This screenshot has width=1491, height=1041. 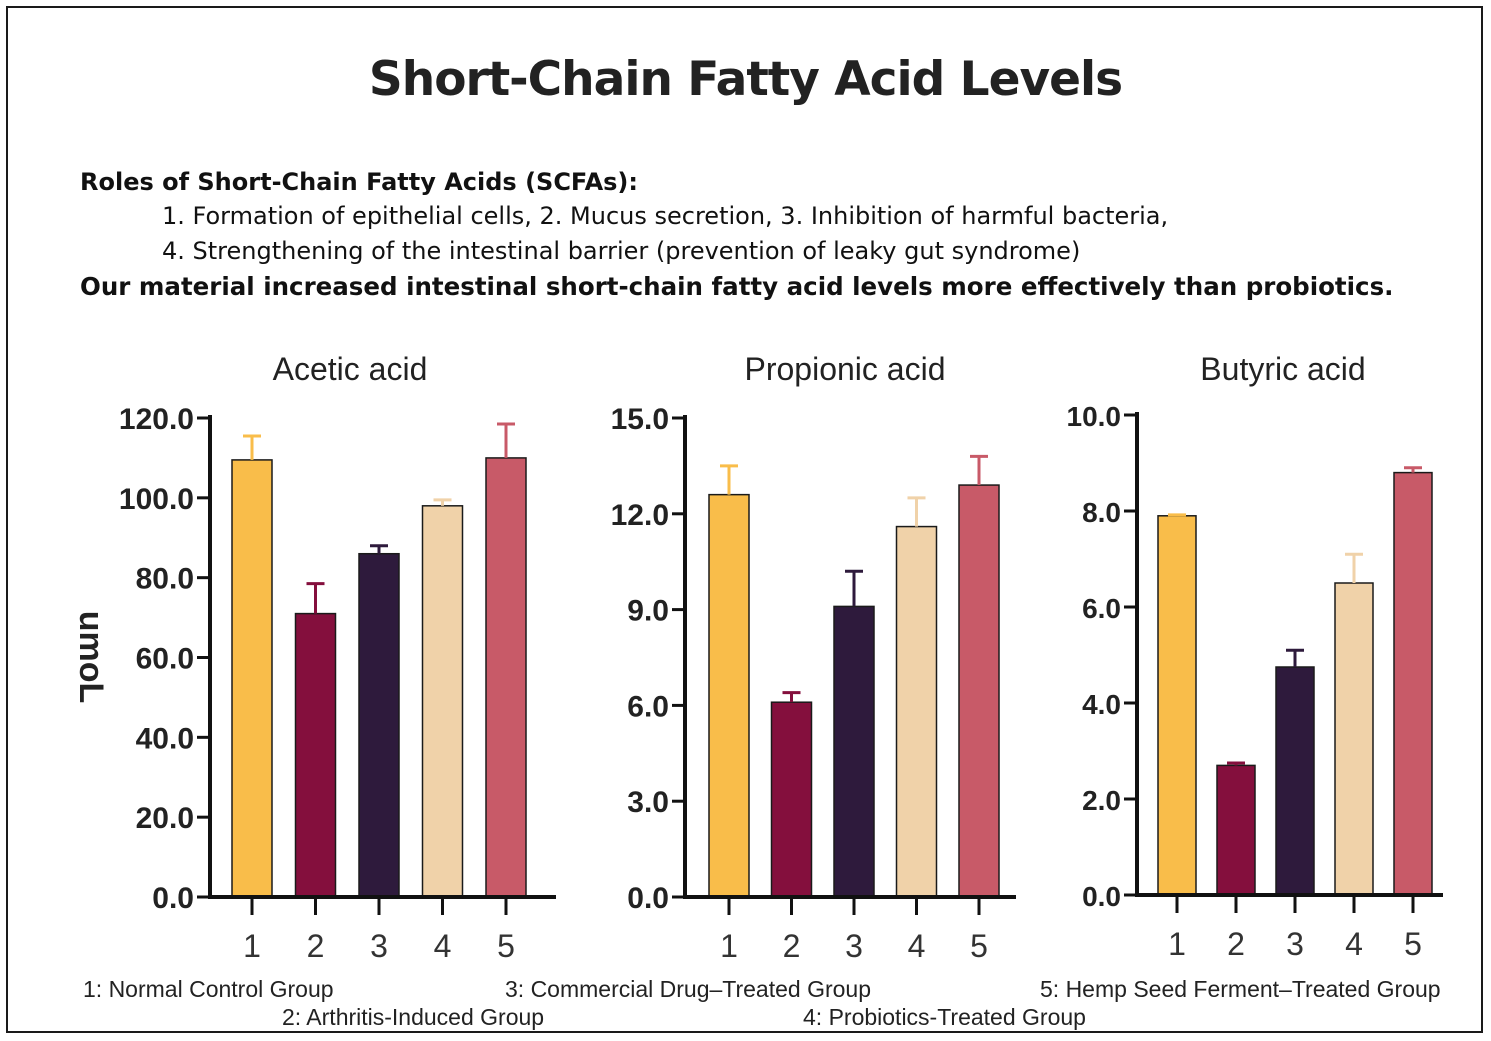 What do you see at coordinates (208, 989) in the screenshot?
I see `legend-group-1: 1: Normal Control Group` at bounding box center [208, 989].